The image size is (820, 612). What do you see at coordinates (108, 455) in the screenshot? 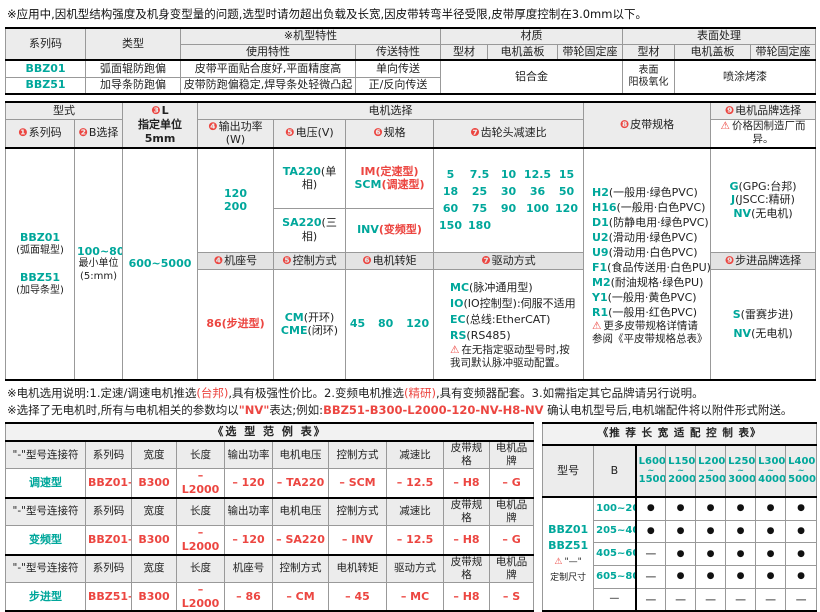
I see `header-cell: 系列码` at bounding box center [108, 455].